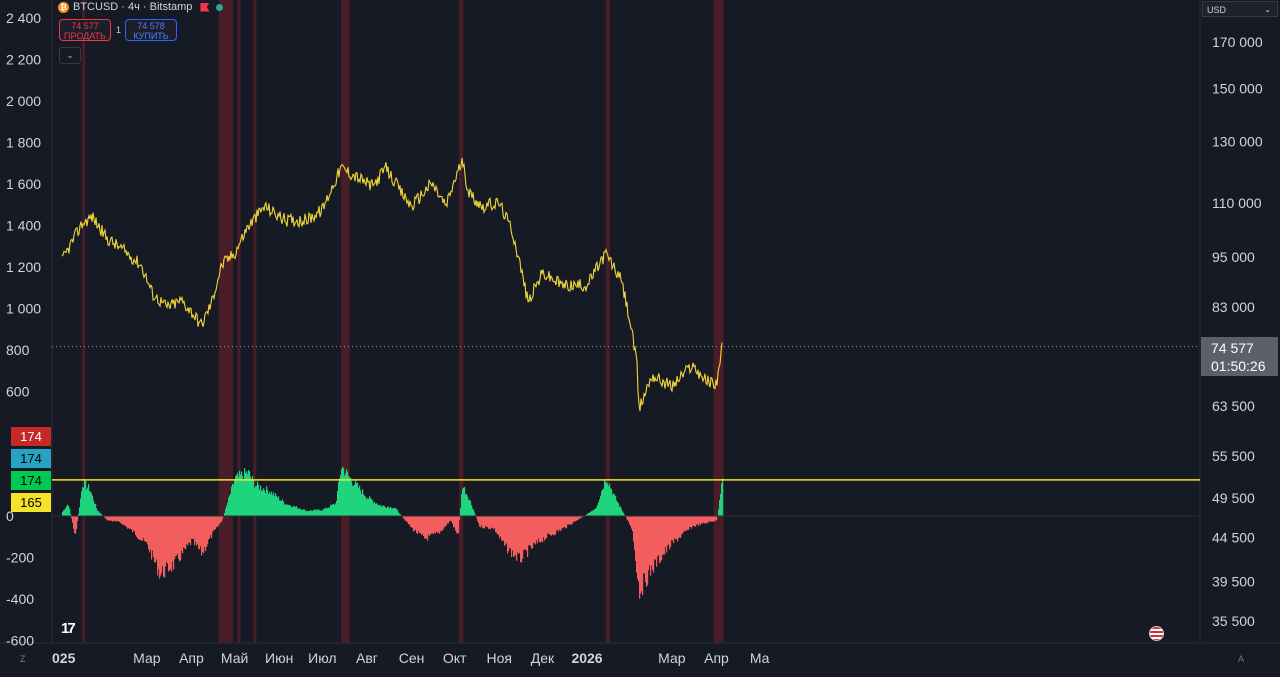 The width and height of the screenshot is (1280, 677). Describe the element at coordinates (1240, 9) in the screenshot. I see `currency-select: USD ⌄` at that location.